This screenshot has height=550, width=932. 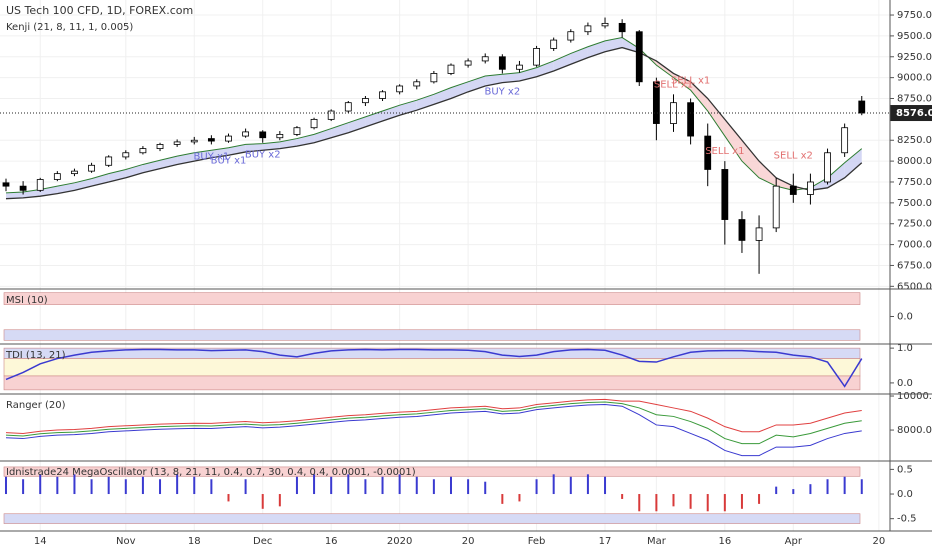 What do you see at coordinates (263, 155) in the screenshot?
I see `signal-label: BUY x2` at bounding box center [263, 155].